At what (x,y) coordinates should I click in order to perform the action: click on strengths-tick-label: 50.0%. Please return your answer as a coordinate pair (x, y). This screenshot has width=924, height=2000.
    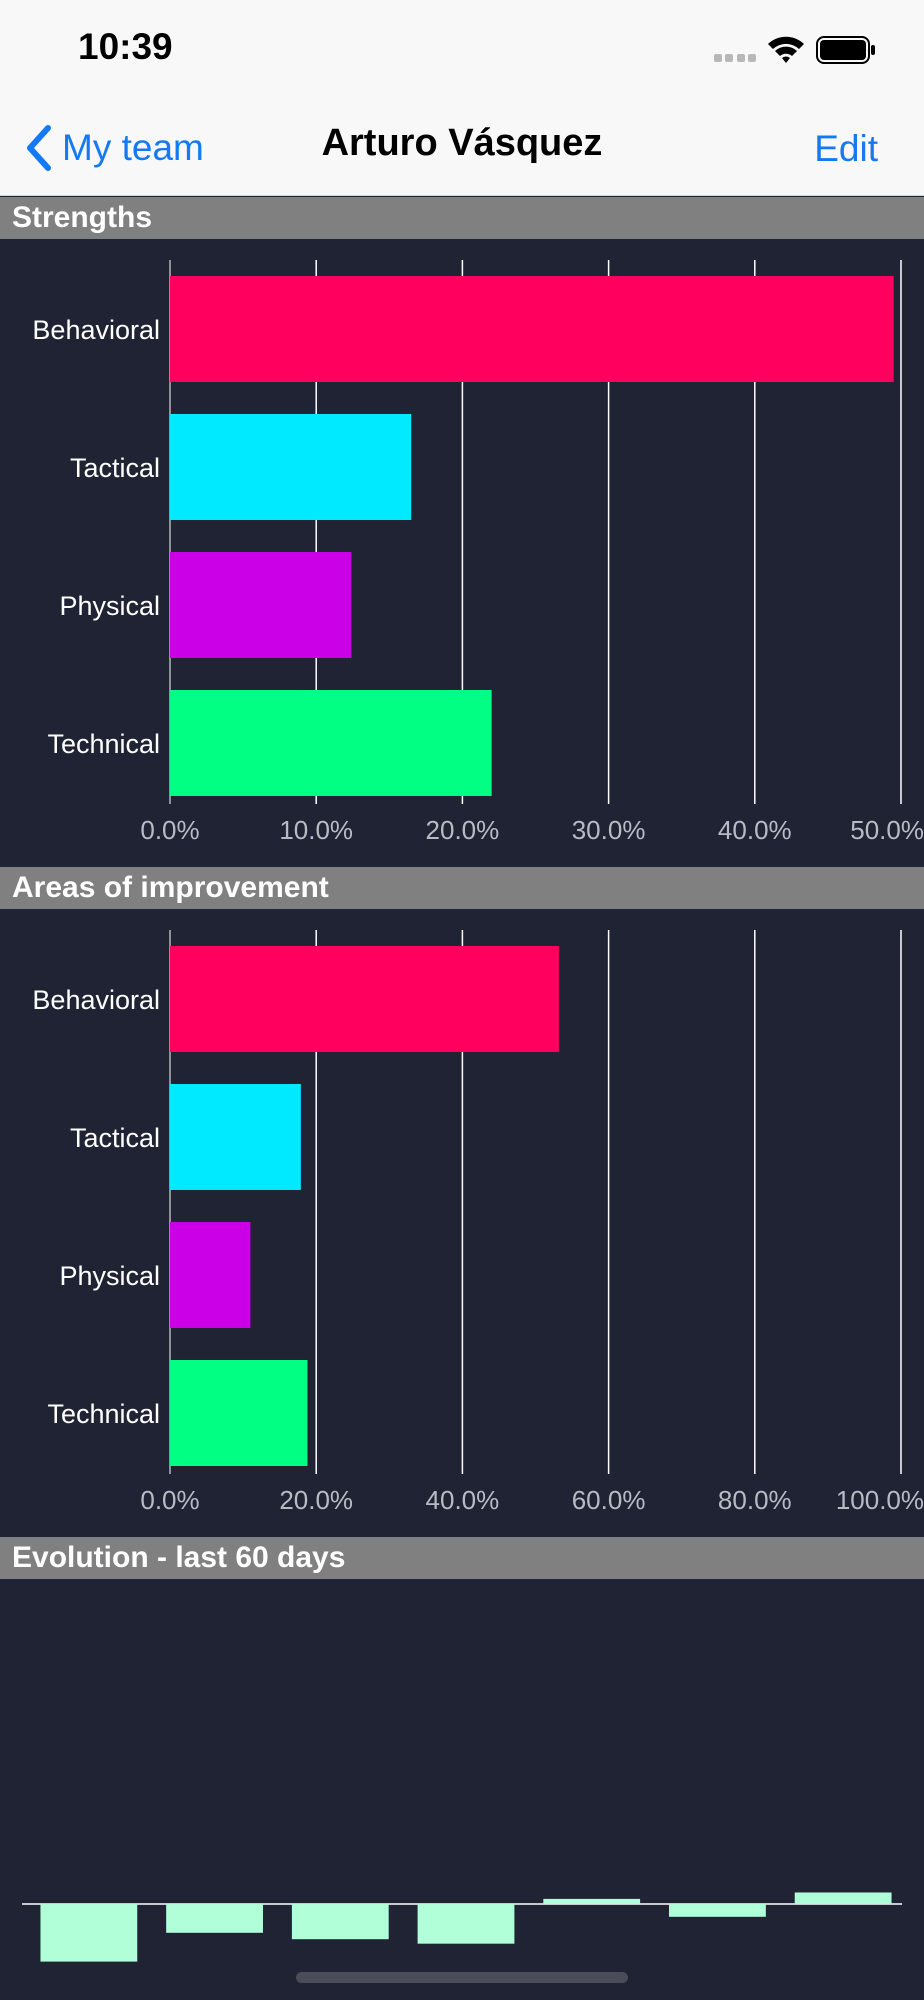
    Looking at the image, I should click on (887, 830).